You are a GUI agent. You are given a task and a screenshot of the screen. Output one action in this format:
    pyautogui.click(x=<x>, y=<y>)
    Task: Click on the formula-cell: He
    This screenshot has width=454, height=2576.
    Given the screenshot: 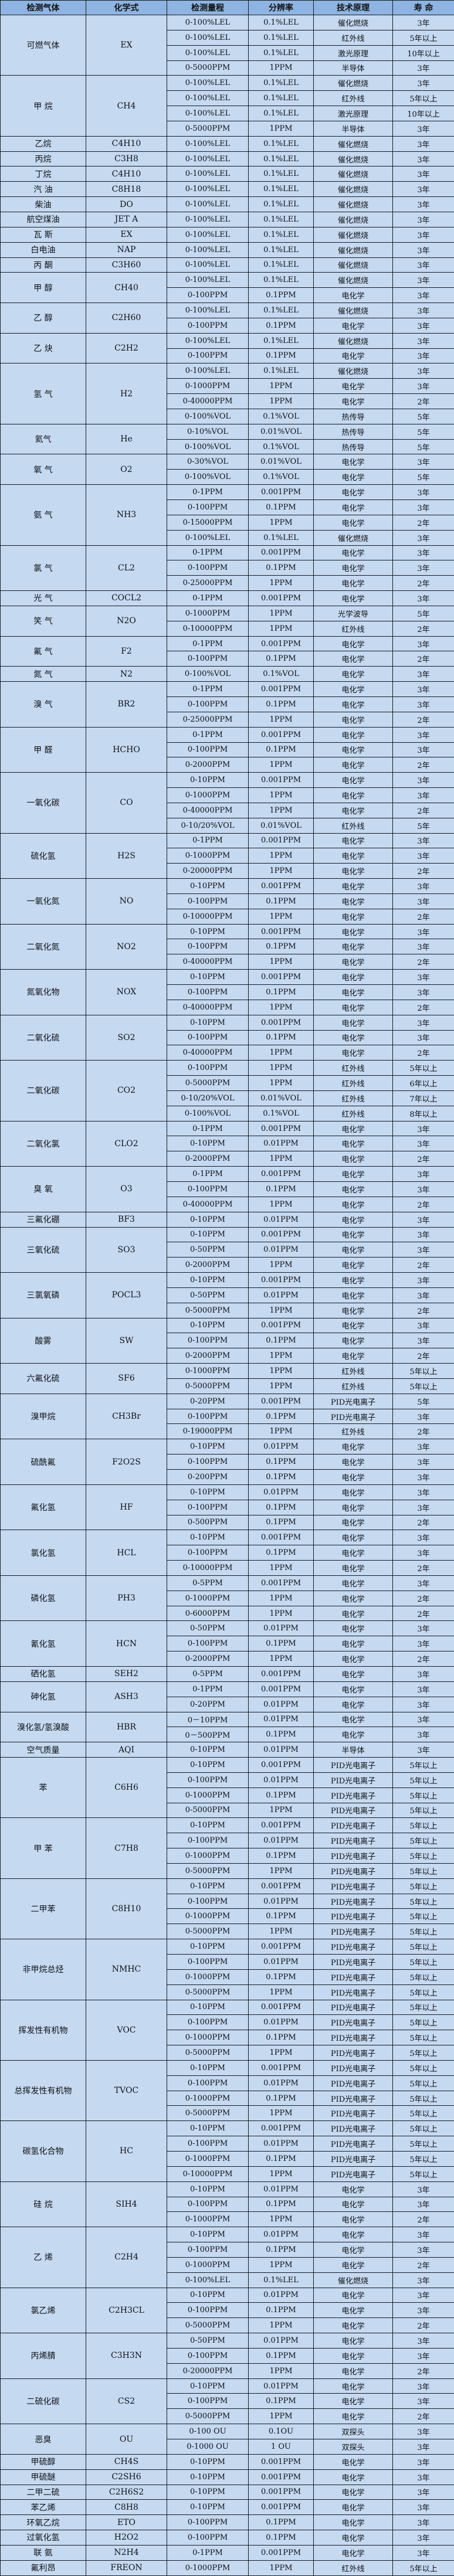 What is the action you would take?
    pyautogui.click(x=126, y=439)
    